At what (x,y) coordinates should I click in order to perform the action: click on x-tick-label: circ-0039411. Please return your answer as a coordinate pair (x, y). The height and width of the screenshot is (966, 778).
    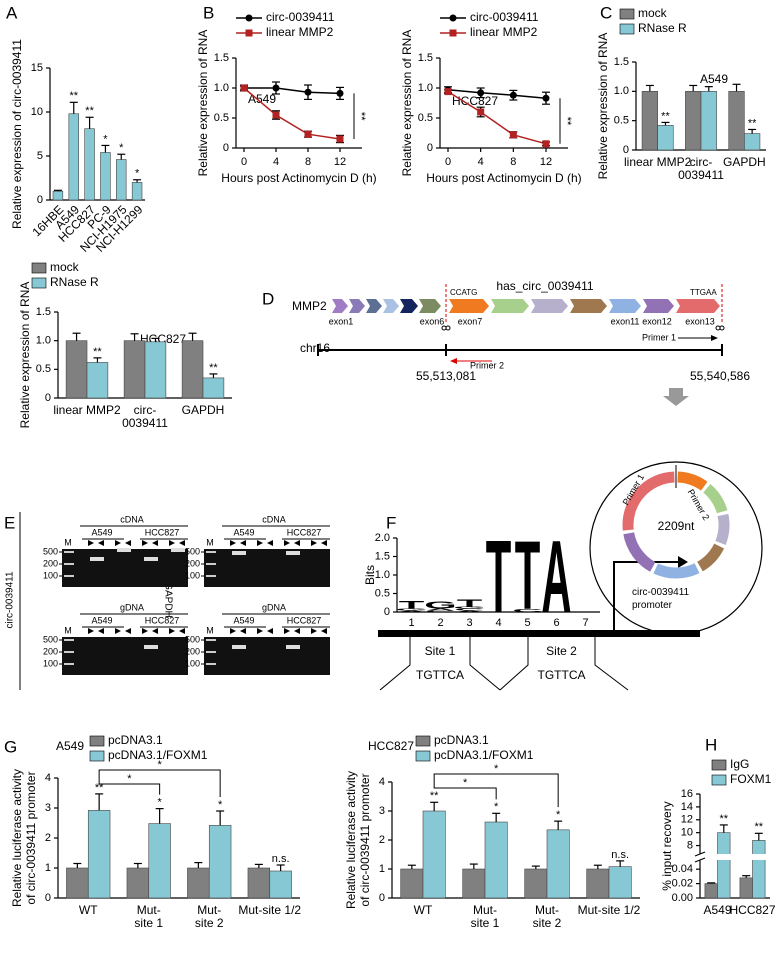
    Looking at the image, I should click on (701, 168).